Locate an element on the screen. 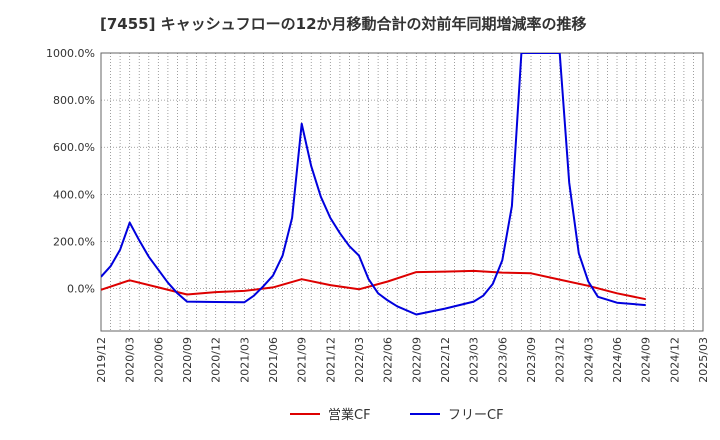  y-tick-label: 400.0% is located at coordinates (74, 194).